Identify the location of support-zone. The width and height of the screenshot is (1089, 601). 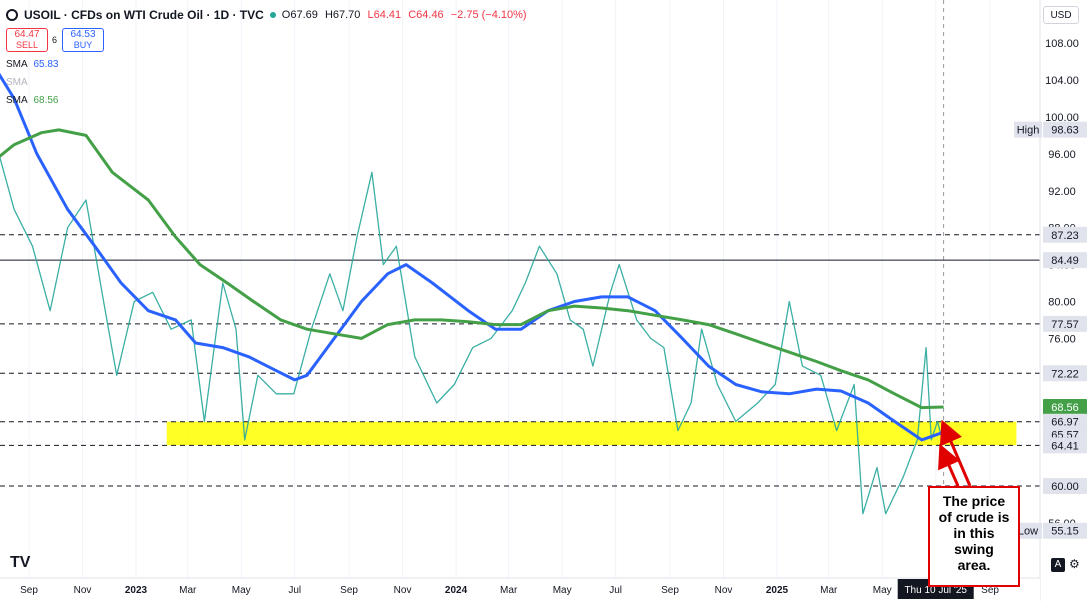
(591, 433).